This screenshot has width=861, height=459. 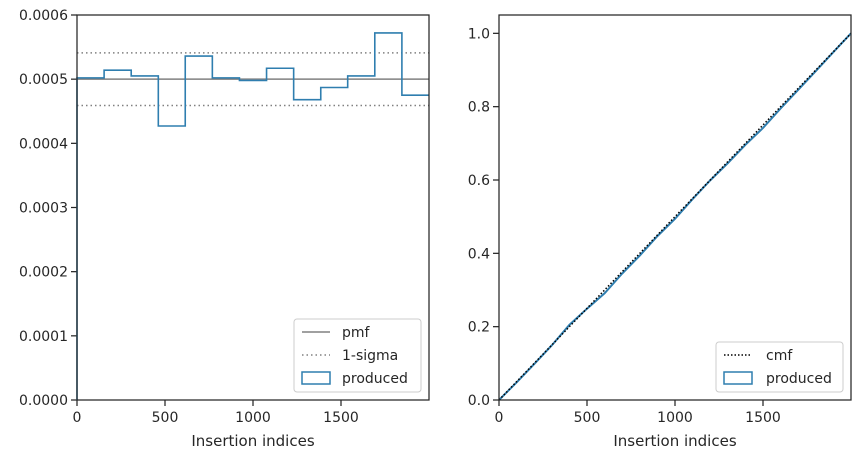 What do you see at coordinates (216, 413) in the screenshot?
I see `left-x-ticks: 0 500 1000 1500` at bounding box center [216, 413].